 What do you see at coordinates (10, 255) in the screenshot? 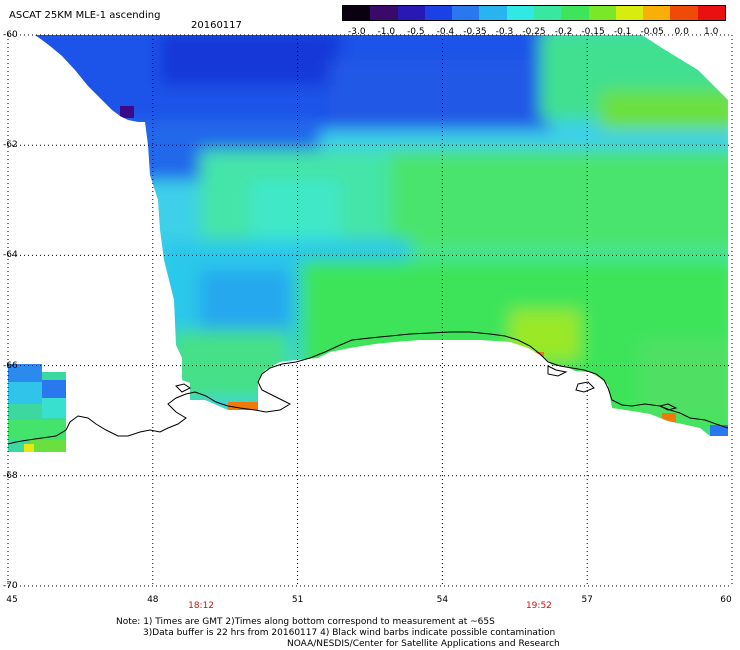
I see `lat-tick-label: -64` at bounding box center [10, 255].